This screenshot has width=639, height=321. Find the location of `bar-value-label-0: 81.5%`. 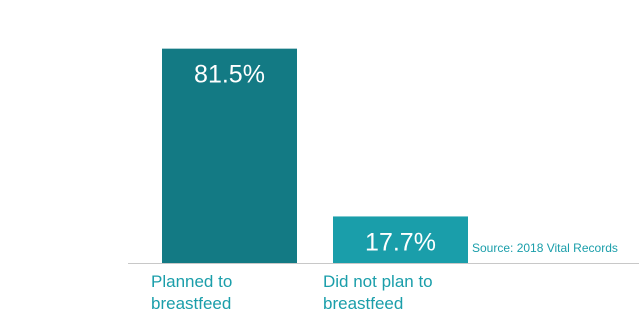

bar-value-label-0: 81.5% is located at coordinates (229, 75).